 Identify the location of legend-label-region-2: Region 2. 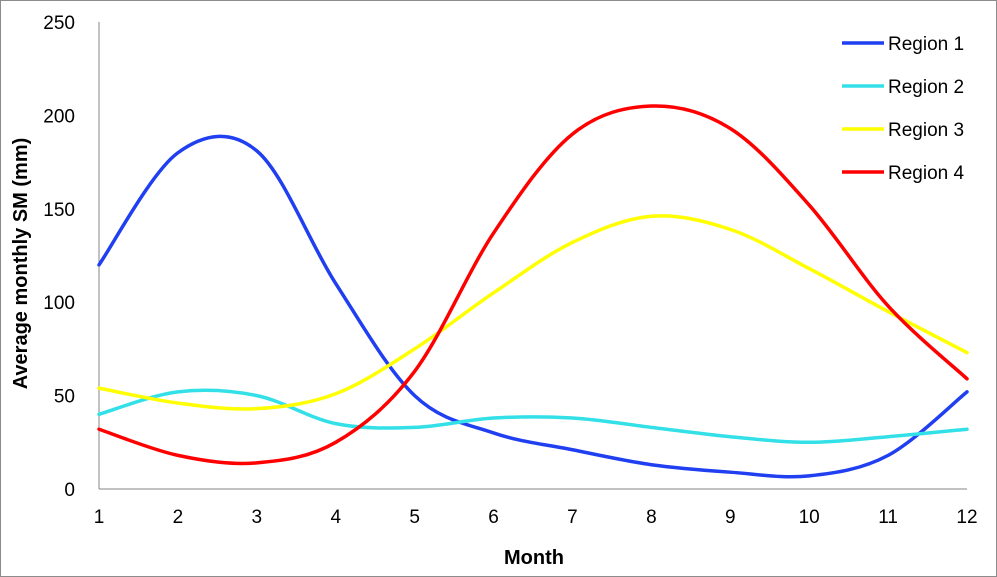
(926, 87).